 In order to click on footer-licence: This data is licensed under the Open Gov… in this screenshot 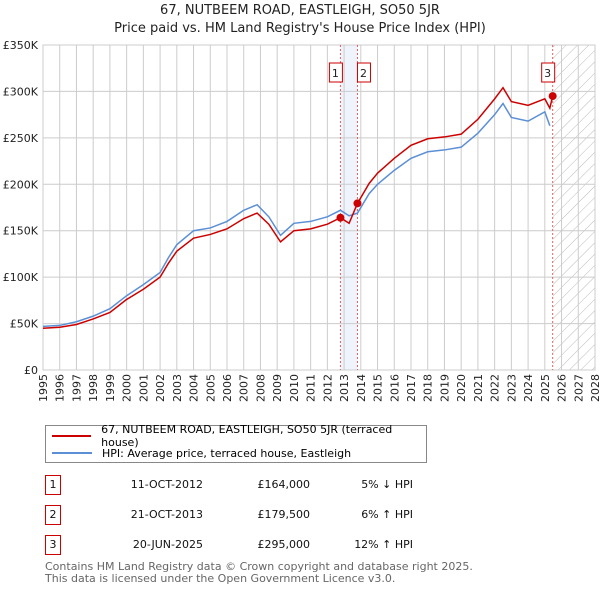, I will do `click(220, 578)`.